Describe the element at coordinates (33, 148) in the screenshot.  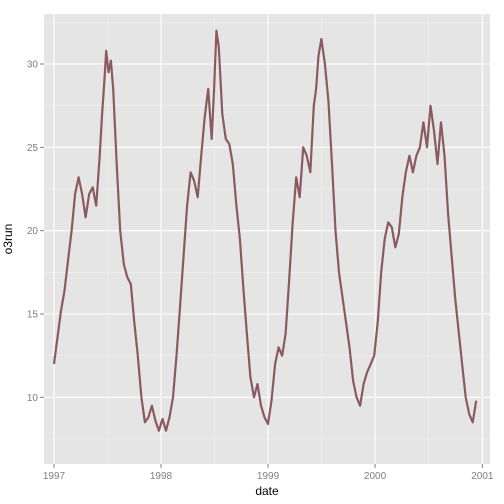
I see `y-tick-label: 25` at that location.